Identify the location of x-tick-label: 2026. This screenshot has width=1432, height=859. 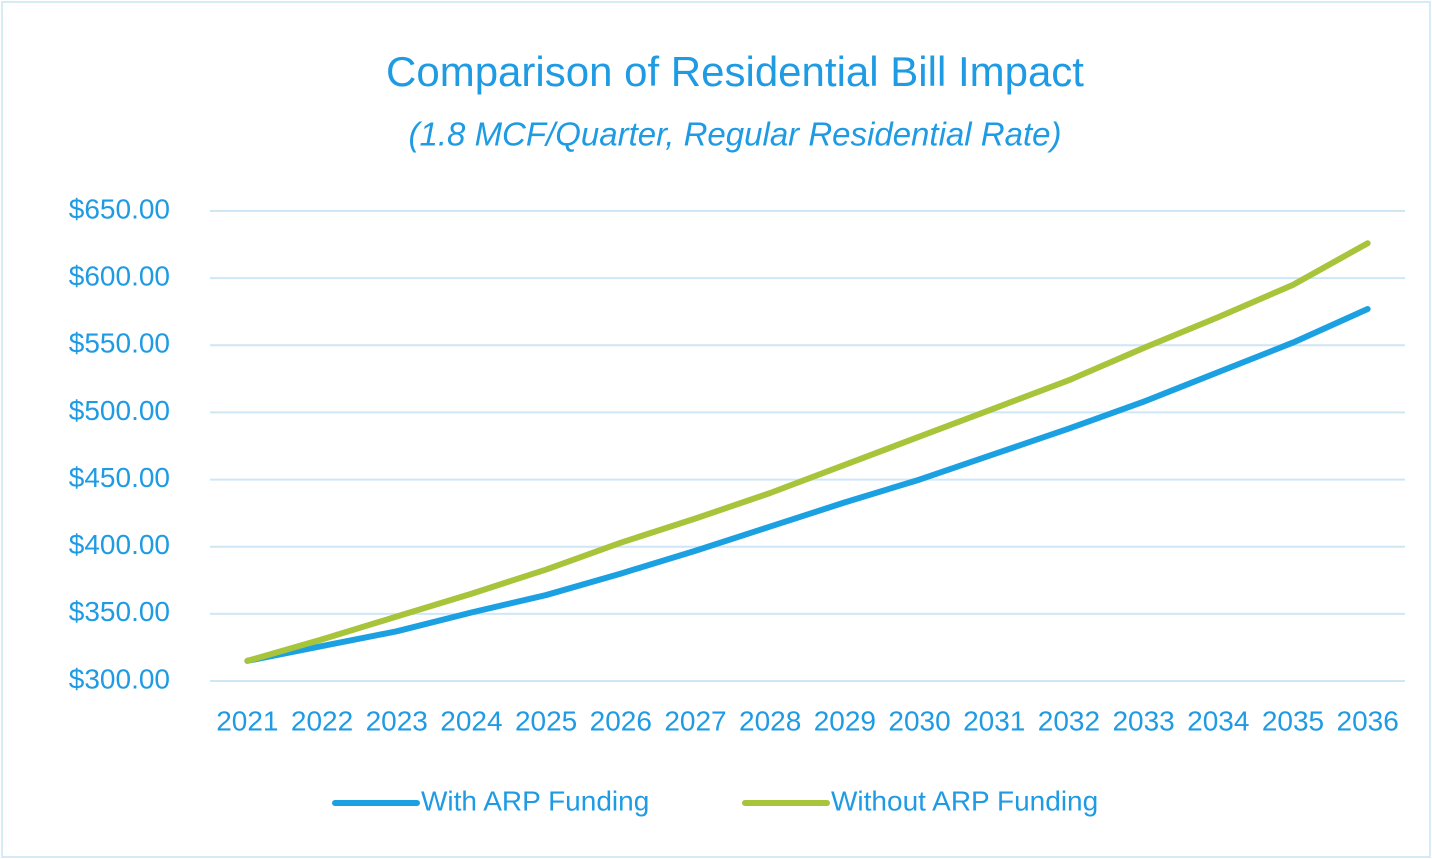
(621, 720).